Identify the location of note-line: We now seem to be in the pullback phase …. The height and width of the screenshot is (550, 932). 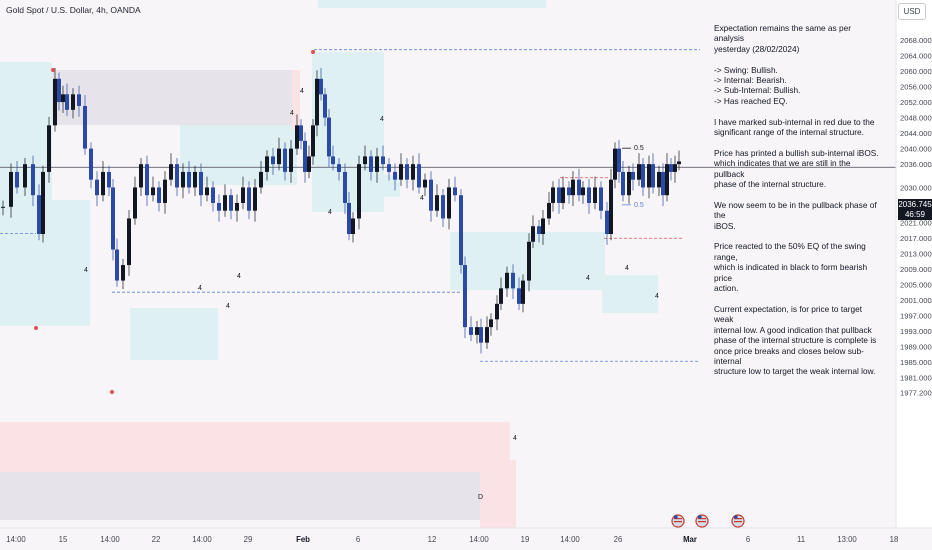
(795, 210).